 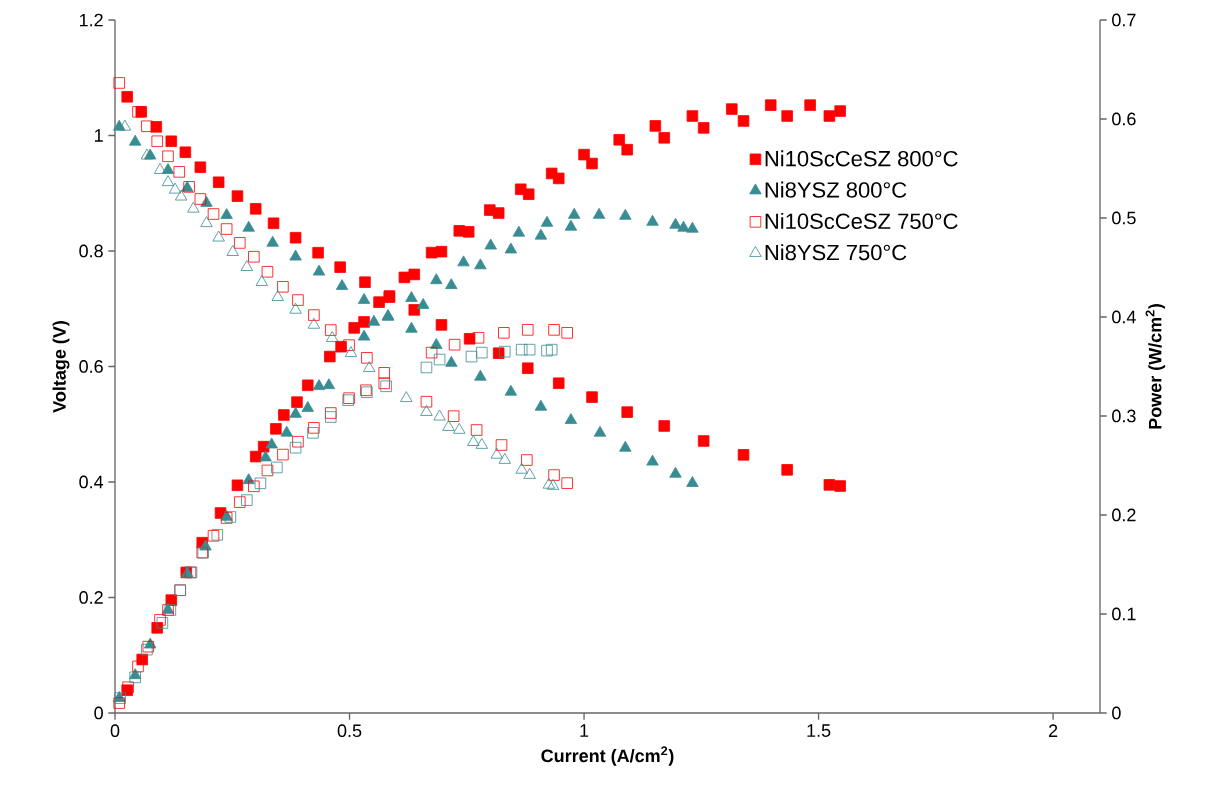 What do you see at coordinates (1124, 515) in the screenshot?
I see `y2-tick-label: 0.2` at bounding box center [1124, 515].